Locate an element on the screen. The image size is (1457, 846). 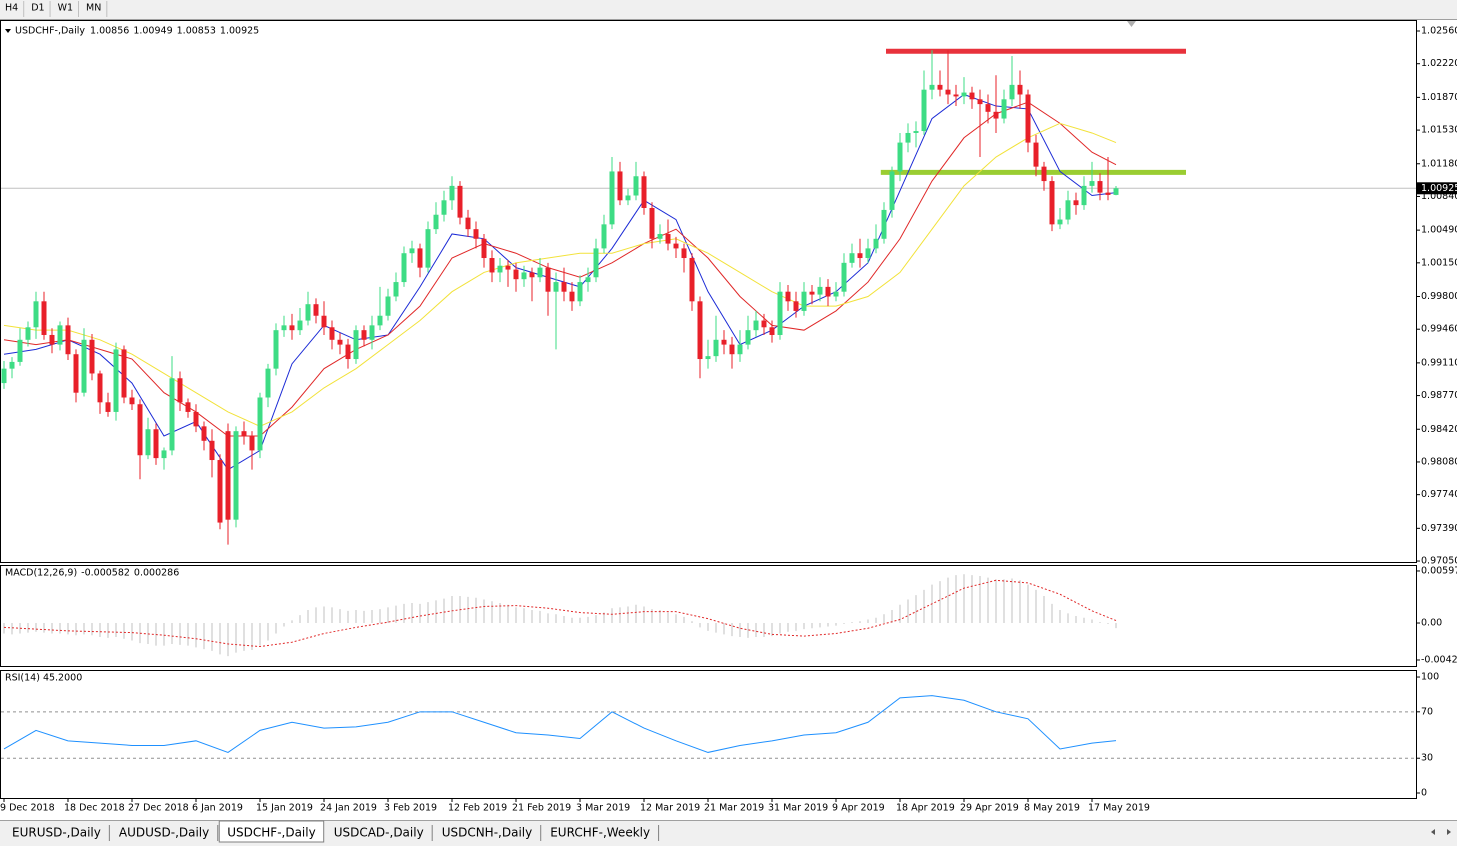
timeframe-button: MN is located at coordinates (93, 8).